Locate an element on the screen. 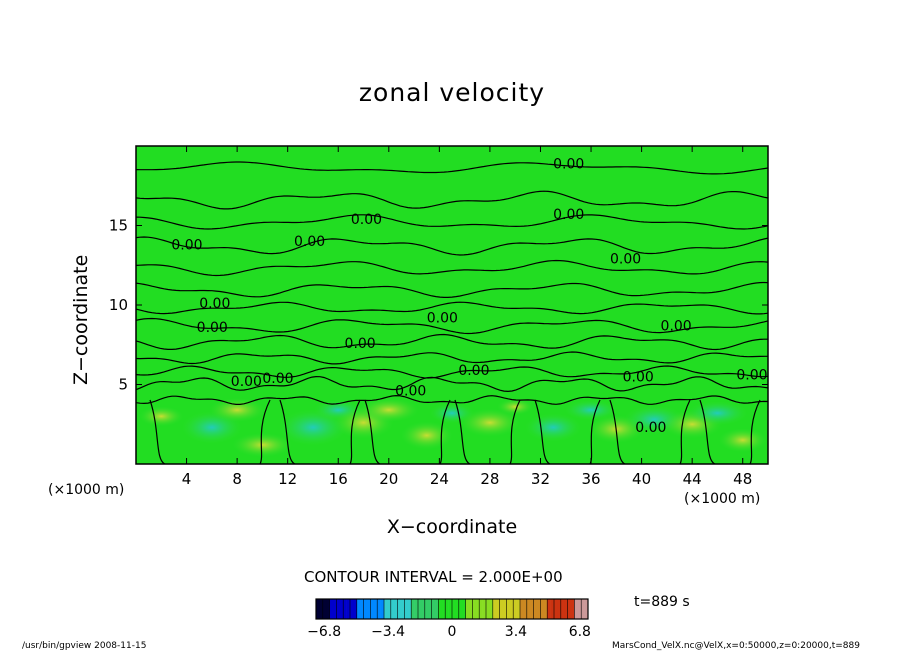 This screenshot has height=654, width=904. x-tick-label: 20 is located at coordinates (388, 479).